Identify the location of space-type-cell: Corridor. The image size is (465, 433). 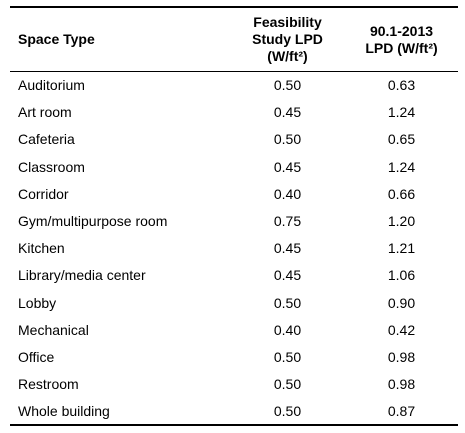
(43, 193).